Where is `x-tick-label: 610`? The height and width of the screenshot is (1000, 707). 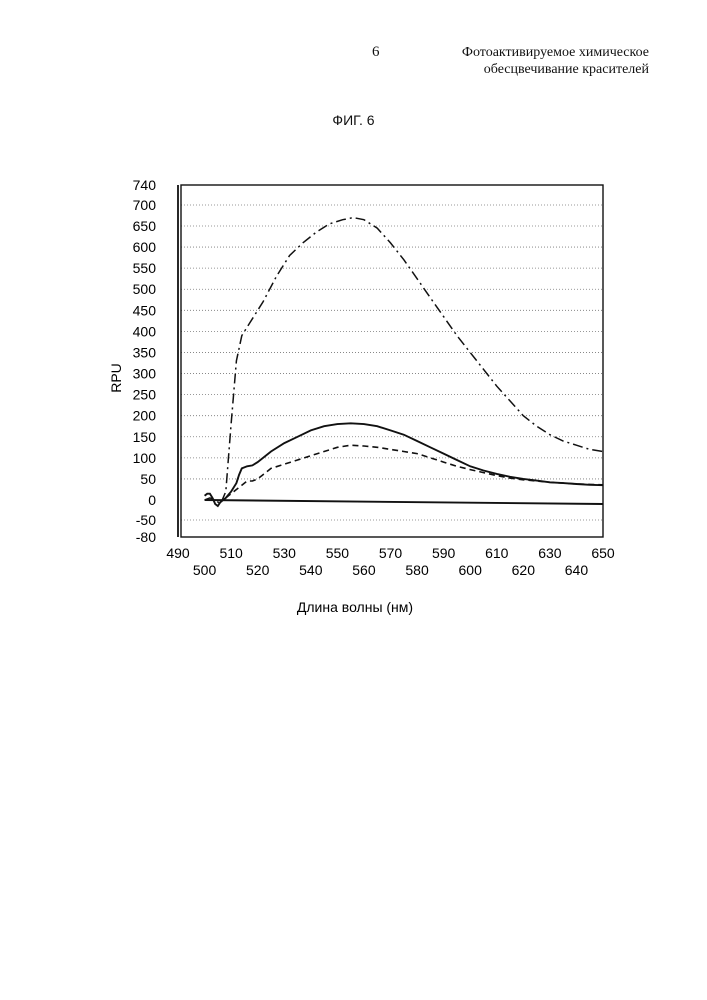
x-tick-label: 610 is located at coordinates (497, 553).